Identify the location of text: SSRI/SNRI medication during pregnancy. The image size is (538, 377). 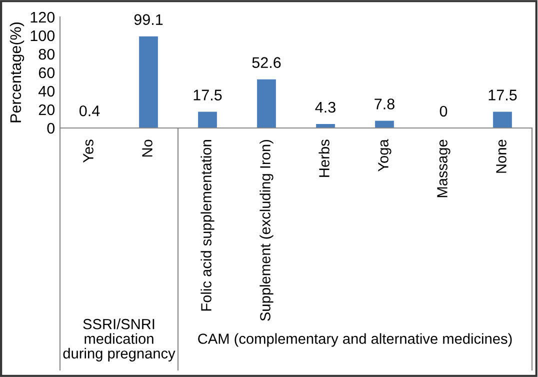
(119, 340).